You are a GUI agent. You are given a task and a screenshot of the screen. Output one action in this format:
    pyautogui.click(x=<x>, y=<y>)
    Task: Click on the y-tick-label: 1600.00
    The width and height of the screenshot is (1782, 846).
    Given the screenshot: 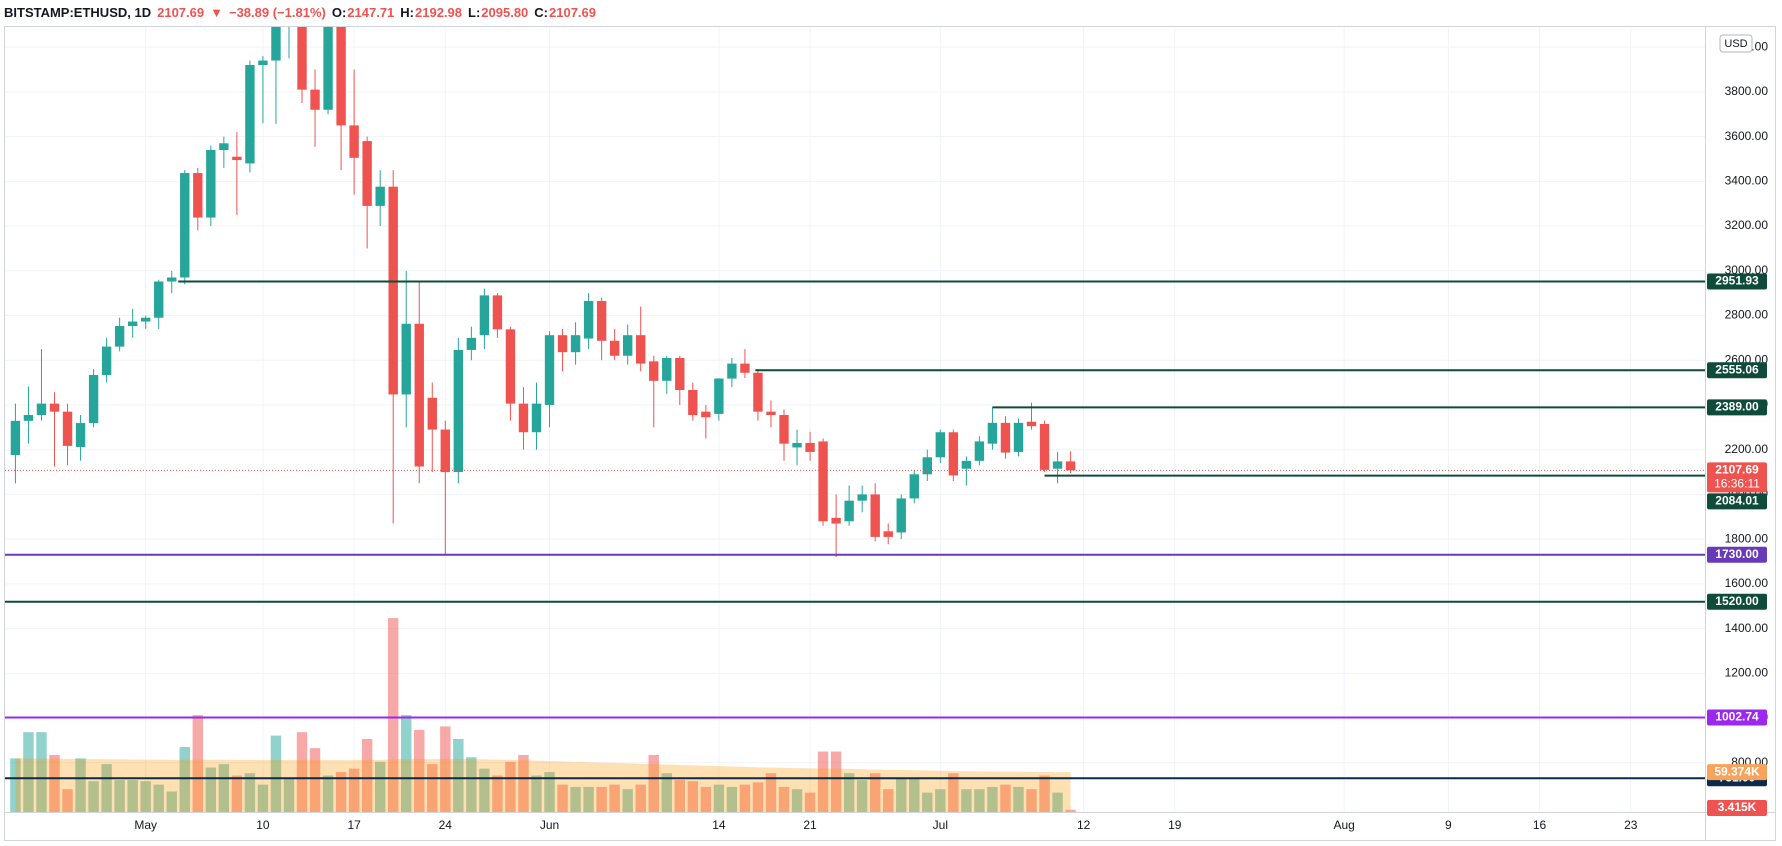 What is the action you would take?
    pyautogui.click(x=1747, y=583)
    